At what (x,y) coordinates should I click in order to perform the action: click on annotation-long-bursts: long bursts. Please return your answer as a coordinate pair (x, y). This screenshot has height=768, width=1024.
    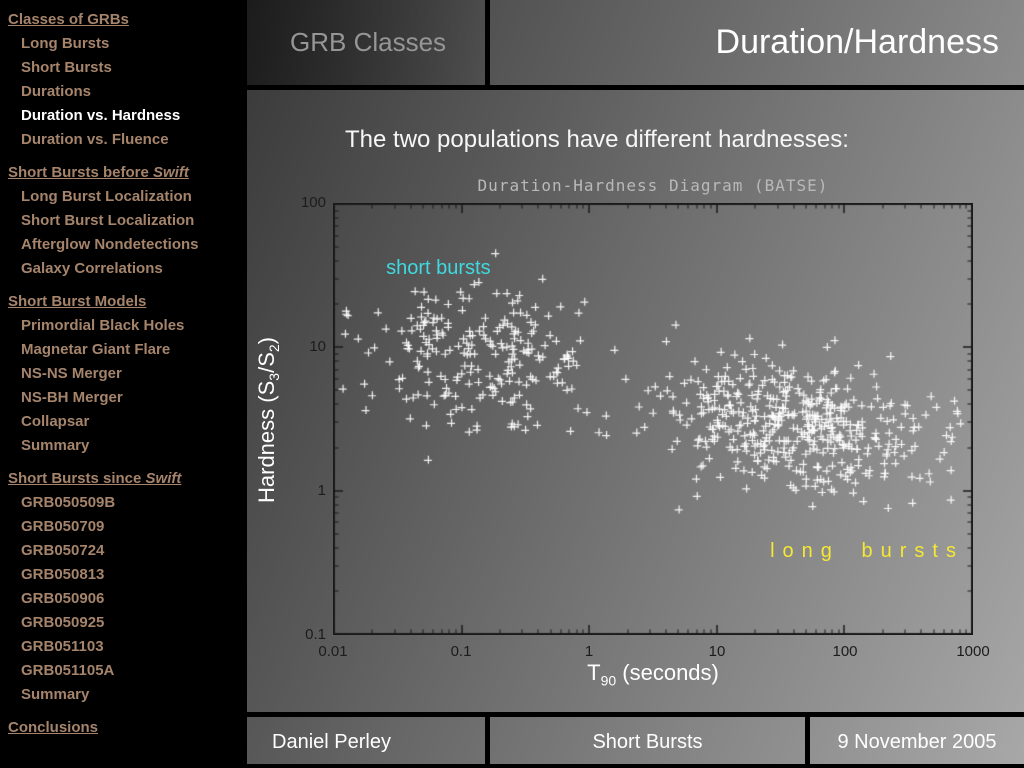
    Looking at the image, I should click on (867, 550).